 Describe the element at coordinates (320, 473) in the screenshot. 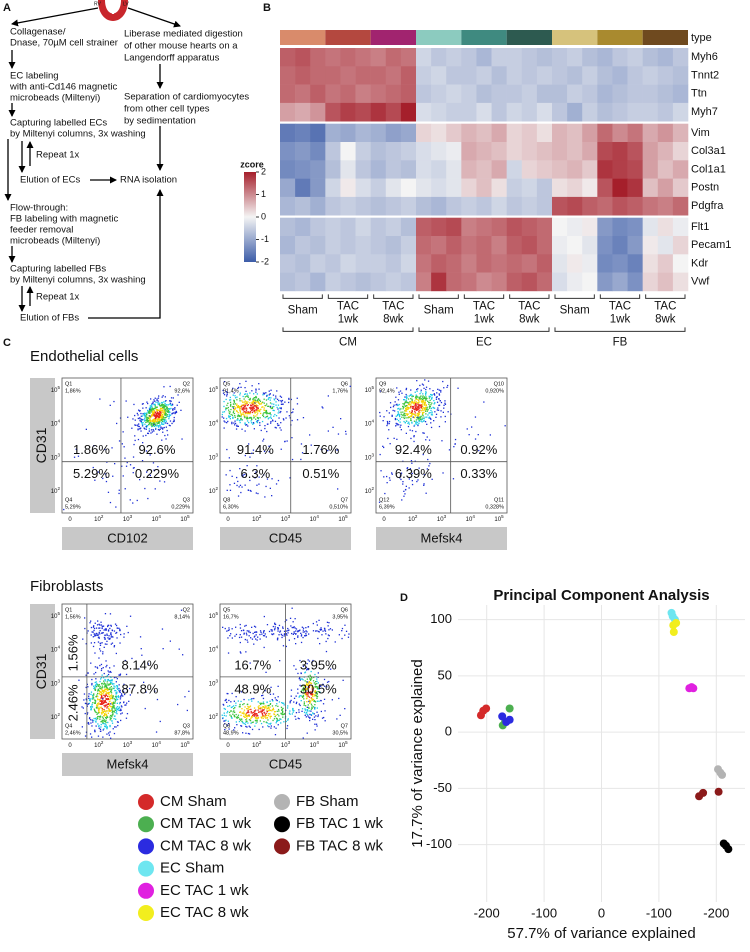

I see `quadrant-percent: 0.51%` at that location.